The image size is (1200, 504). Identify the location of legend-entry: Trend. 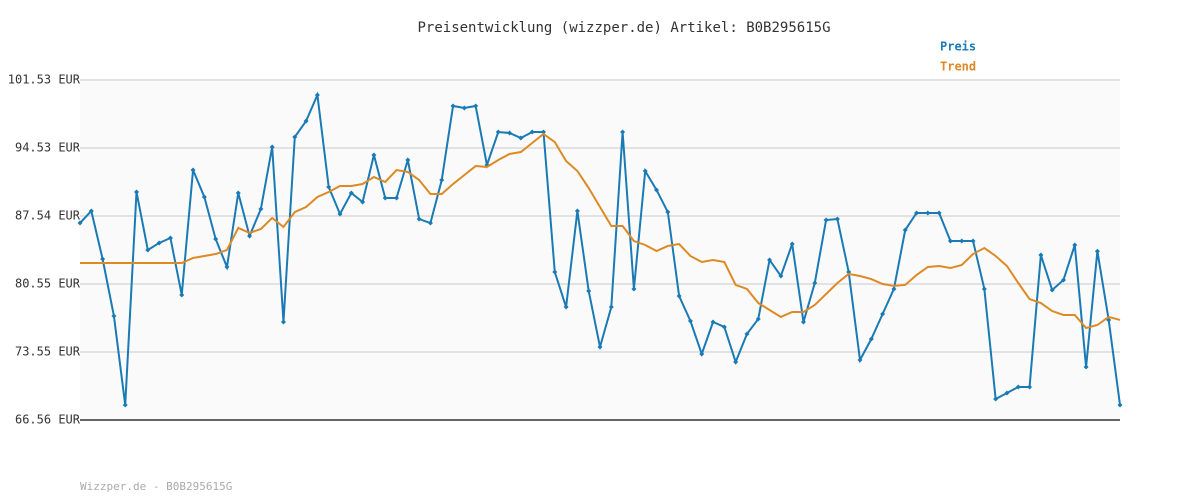
(958, 67).